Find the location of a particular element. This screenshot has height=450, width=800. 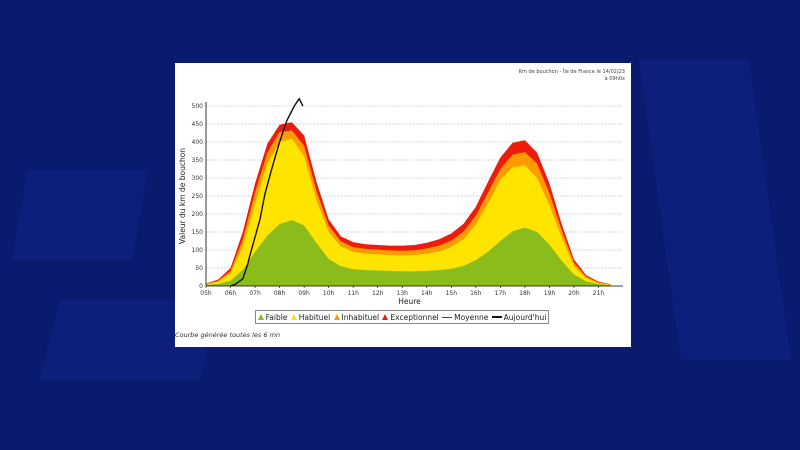

legend-item-moyenne: Moyenne is located at coordinates (465, 317).